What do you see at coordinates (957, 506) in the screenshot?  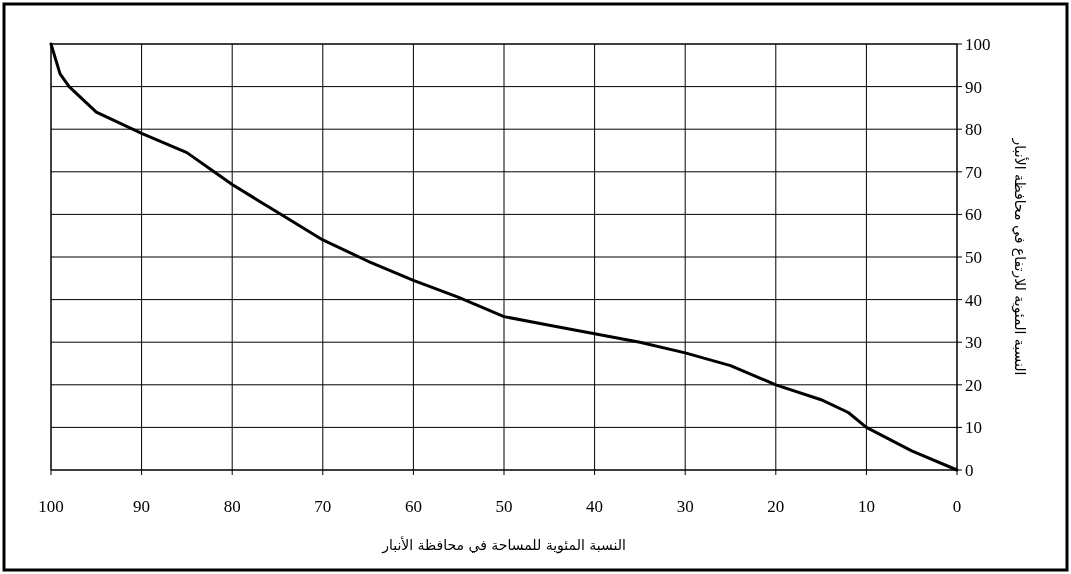 I see `x-tick-label: 0` at bounding box center [957, 506].